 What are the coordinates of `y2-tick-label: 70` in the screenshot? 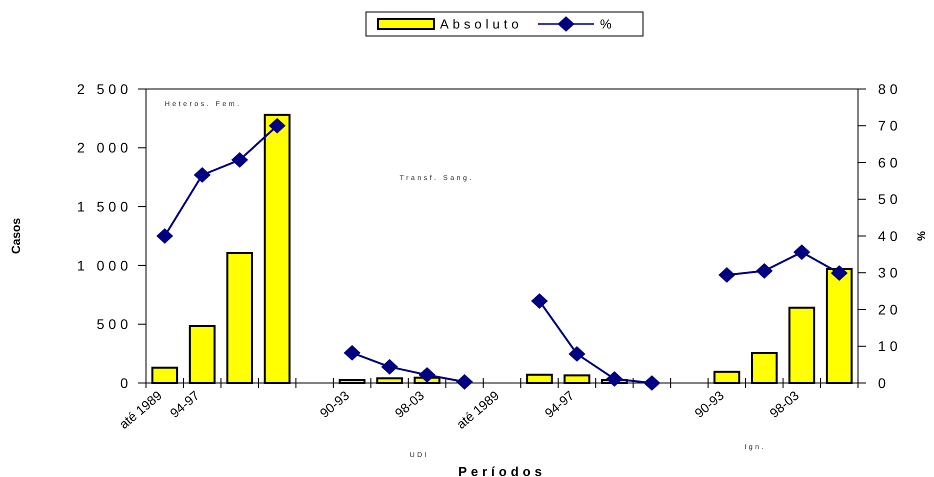 It's located at (890, 126).